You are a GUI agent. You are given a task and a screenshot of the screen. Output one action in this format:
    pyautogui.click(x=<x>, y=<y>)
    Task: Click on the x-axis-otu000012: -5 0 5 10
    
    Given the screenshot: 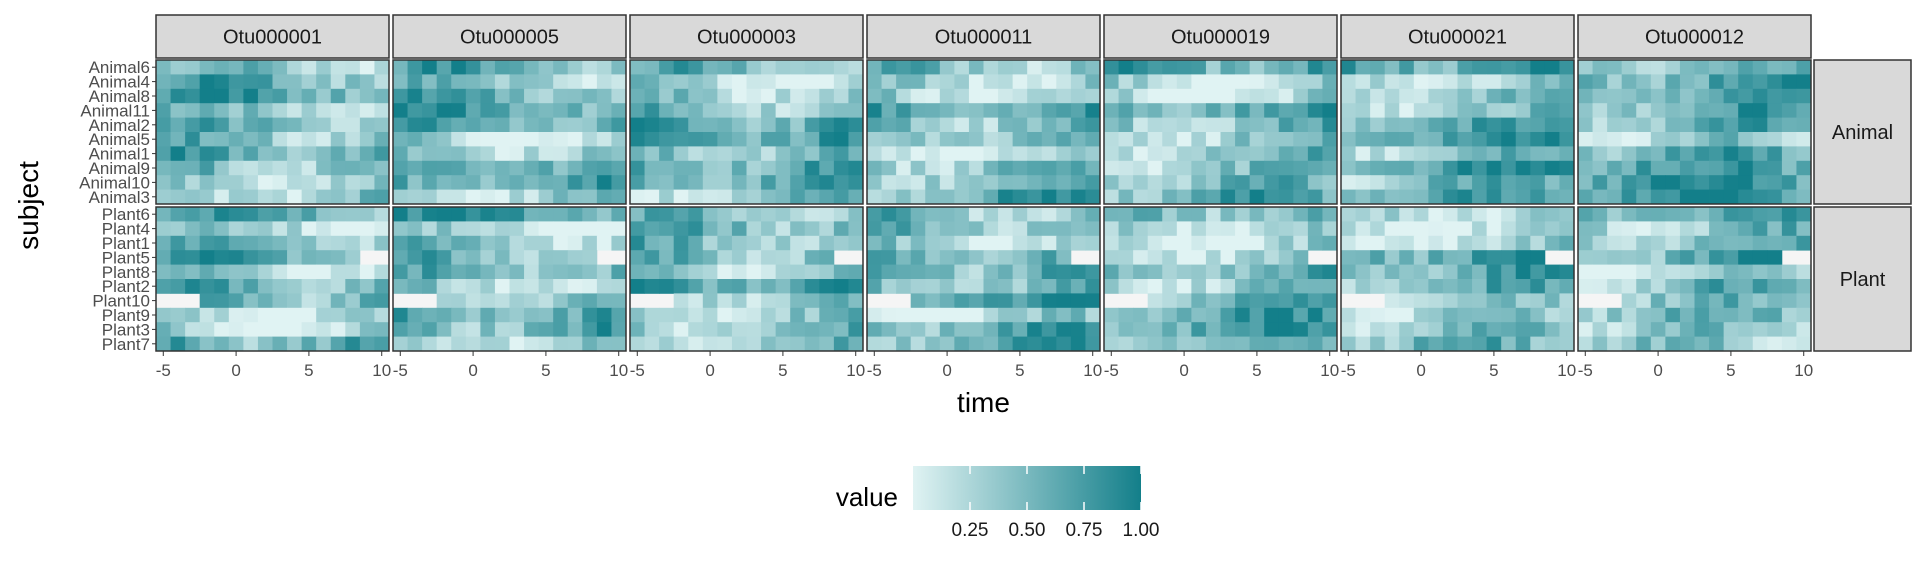 What is the action you would take?
    pyautogui.click(x=1695, y=365)
    